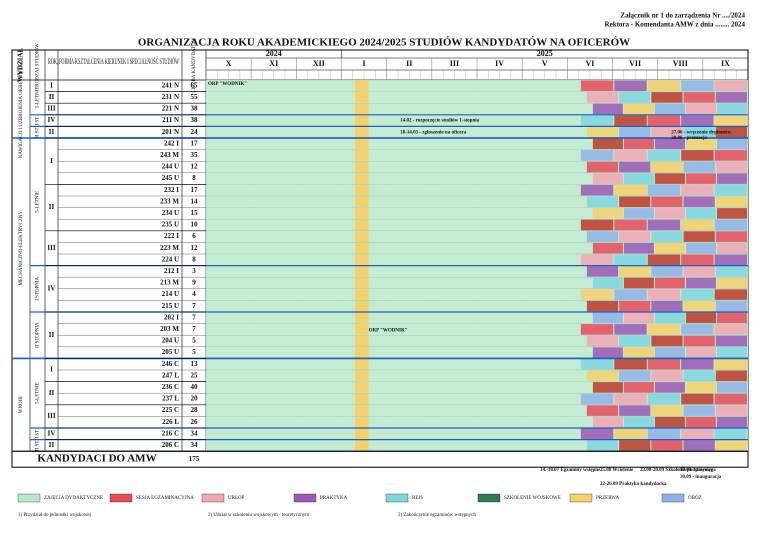 The height and width of the screenshot is (543, 768). What do you see at coordinates (169, 248) in the screenshot?
I see `program-code: 223 M` at bounding box center [169, 248].